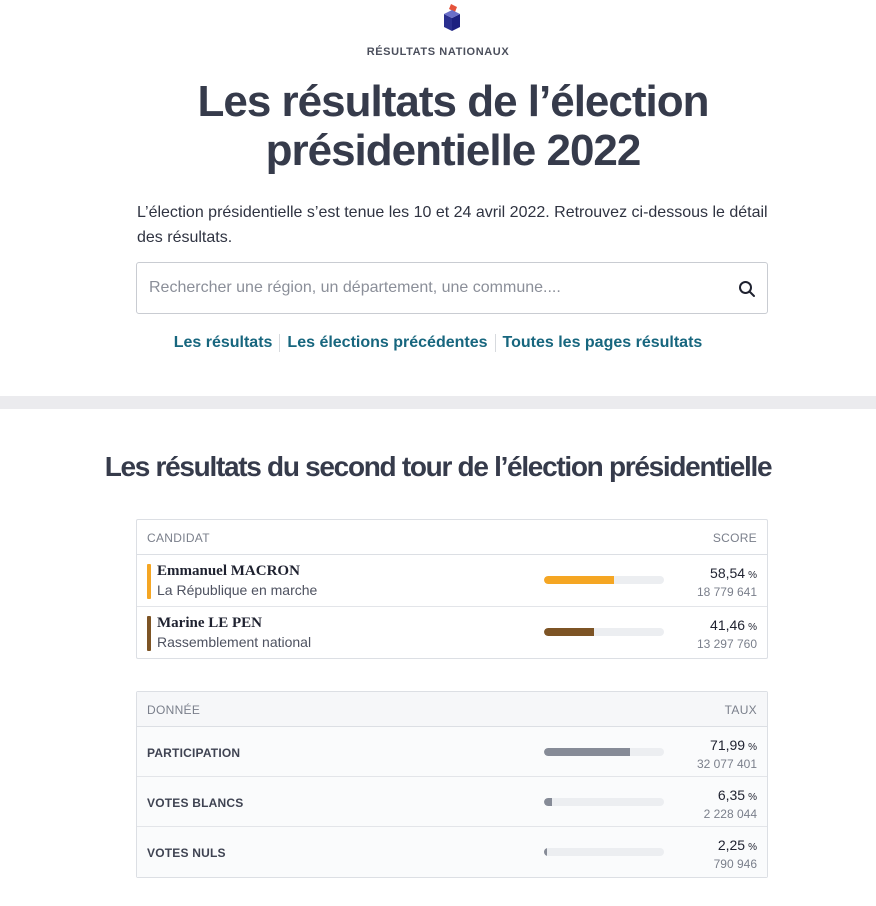 Image resolution: width=876 pixels, height=906 pixels. Describe the element at coordinates (730, 814) in the screenshot. I see `data-count: 2 228 044` at that location.